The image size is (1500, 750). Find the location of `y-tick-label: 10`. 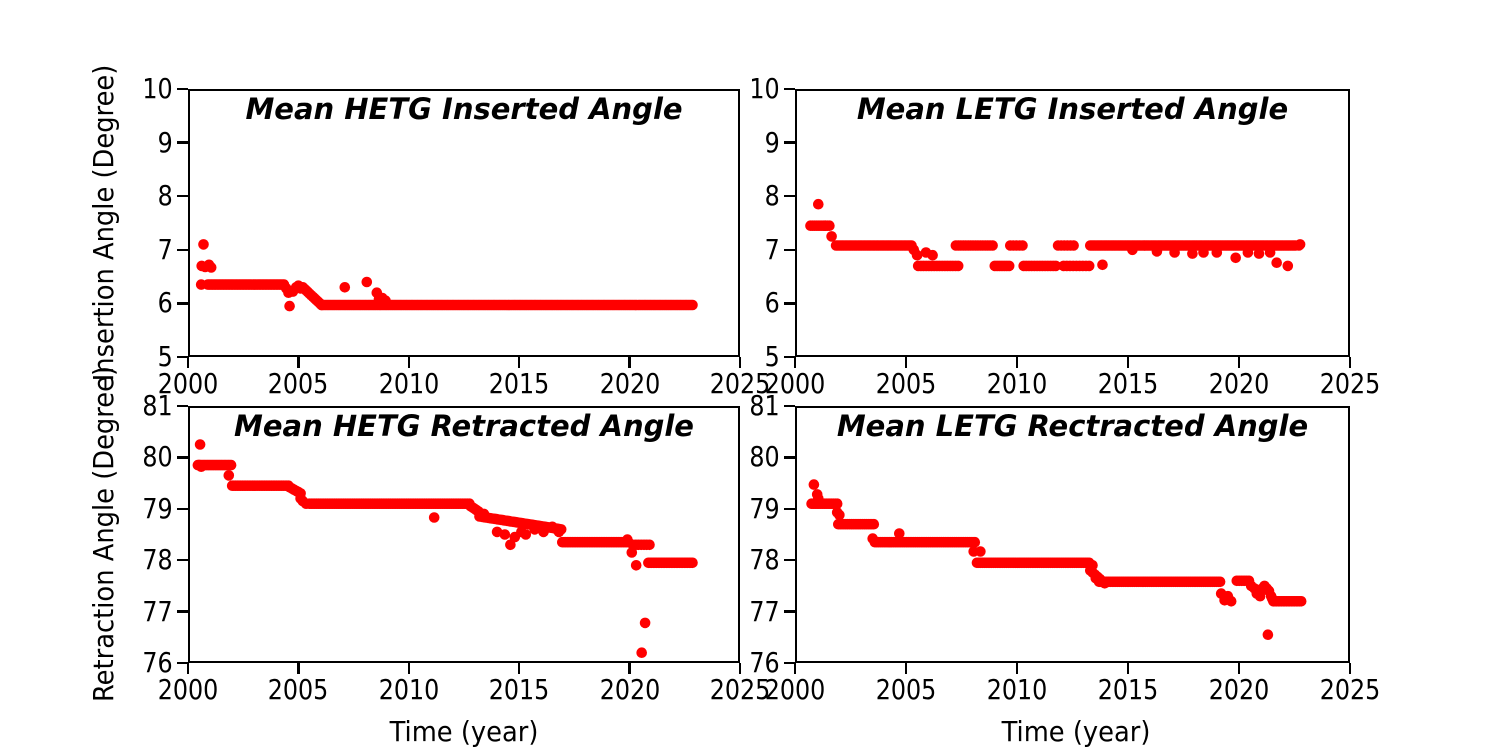

y-tick-label: 10 is located at coordinates (157, 88).